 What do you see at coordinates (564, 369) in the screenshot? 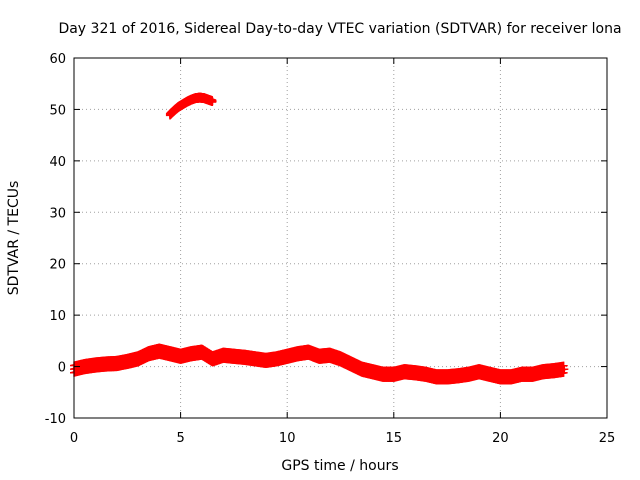
I see `data-point` at bounding box center [564, 369].